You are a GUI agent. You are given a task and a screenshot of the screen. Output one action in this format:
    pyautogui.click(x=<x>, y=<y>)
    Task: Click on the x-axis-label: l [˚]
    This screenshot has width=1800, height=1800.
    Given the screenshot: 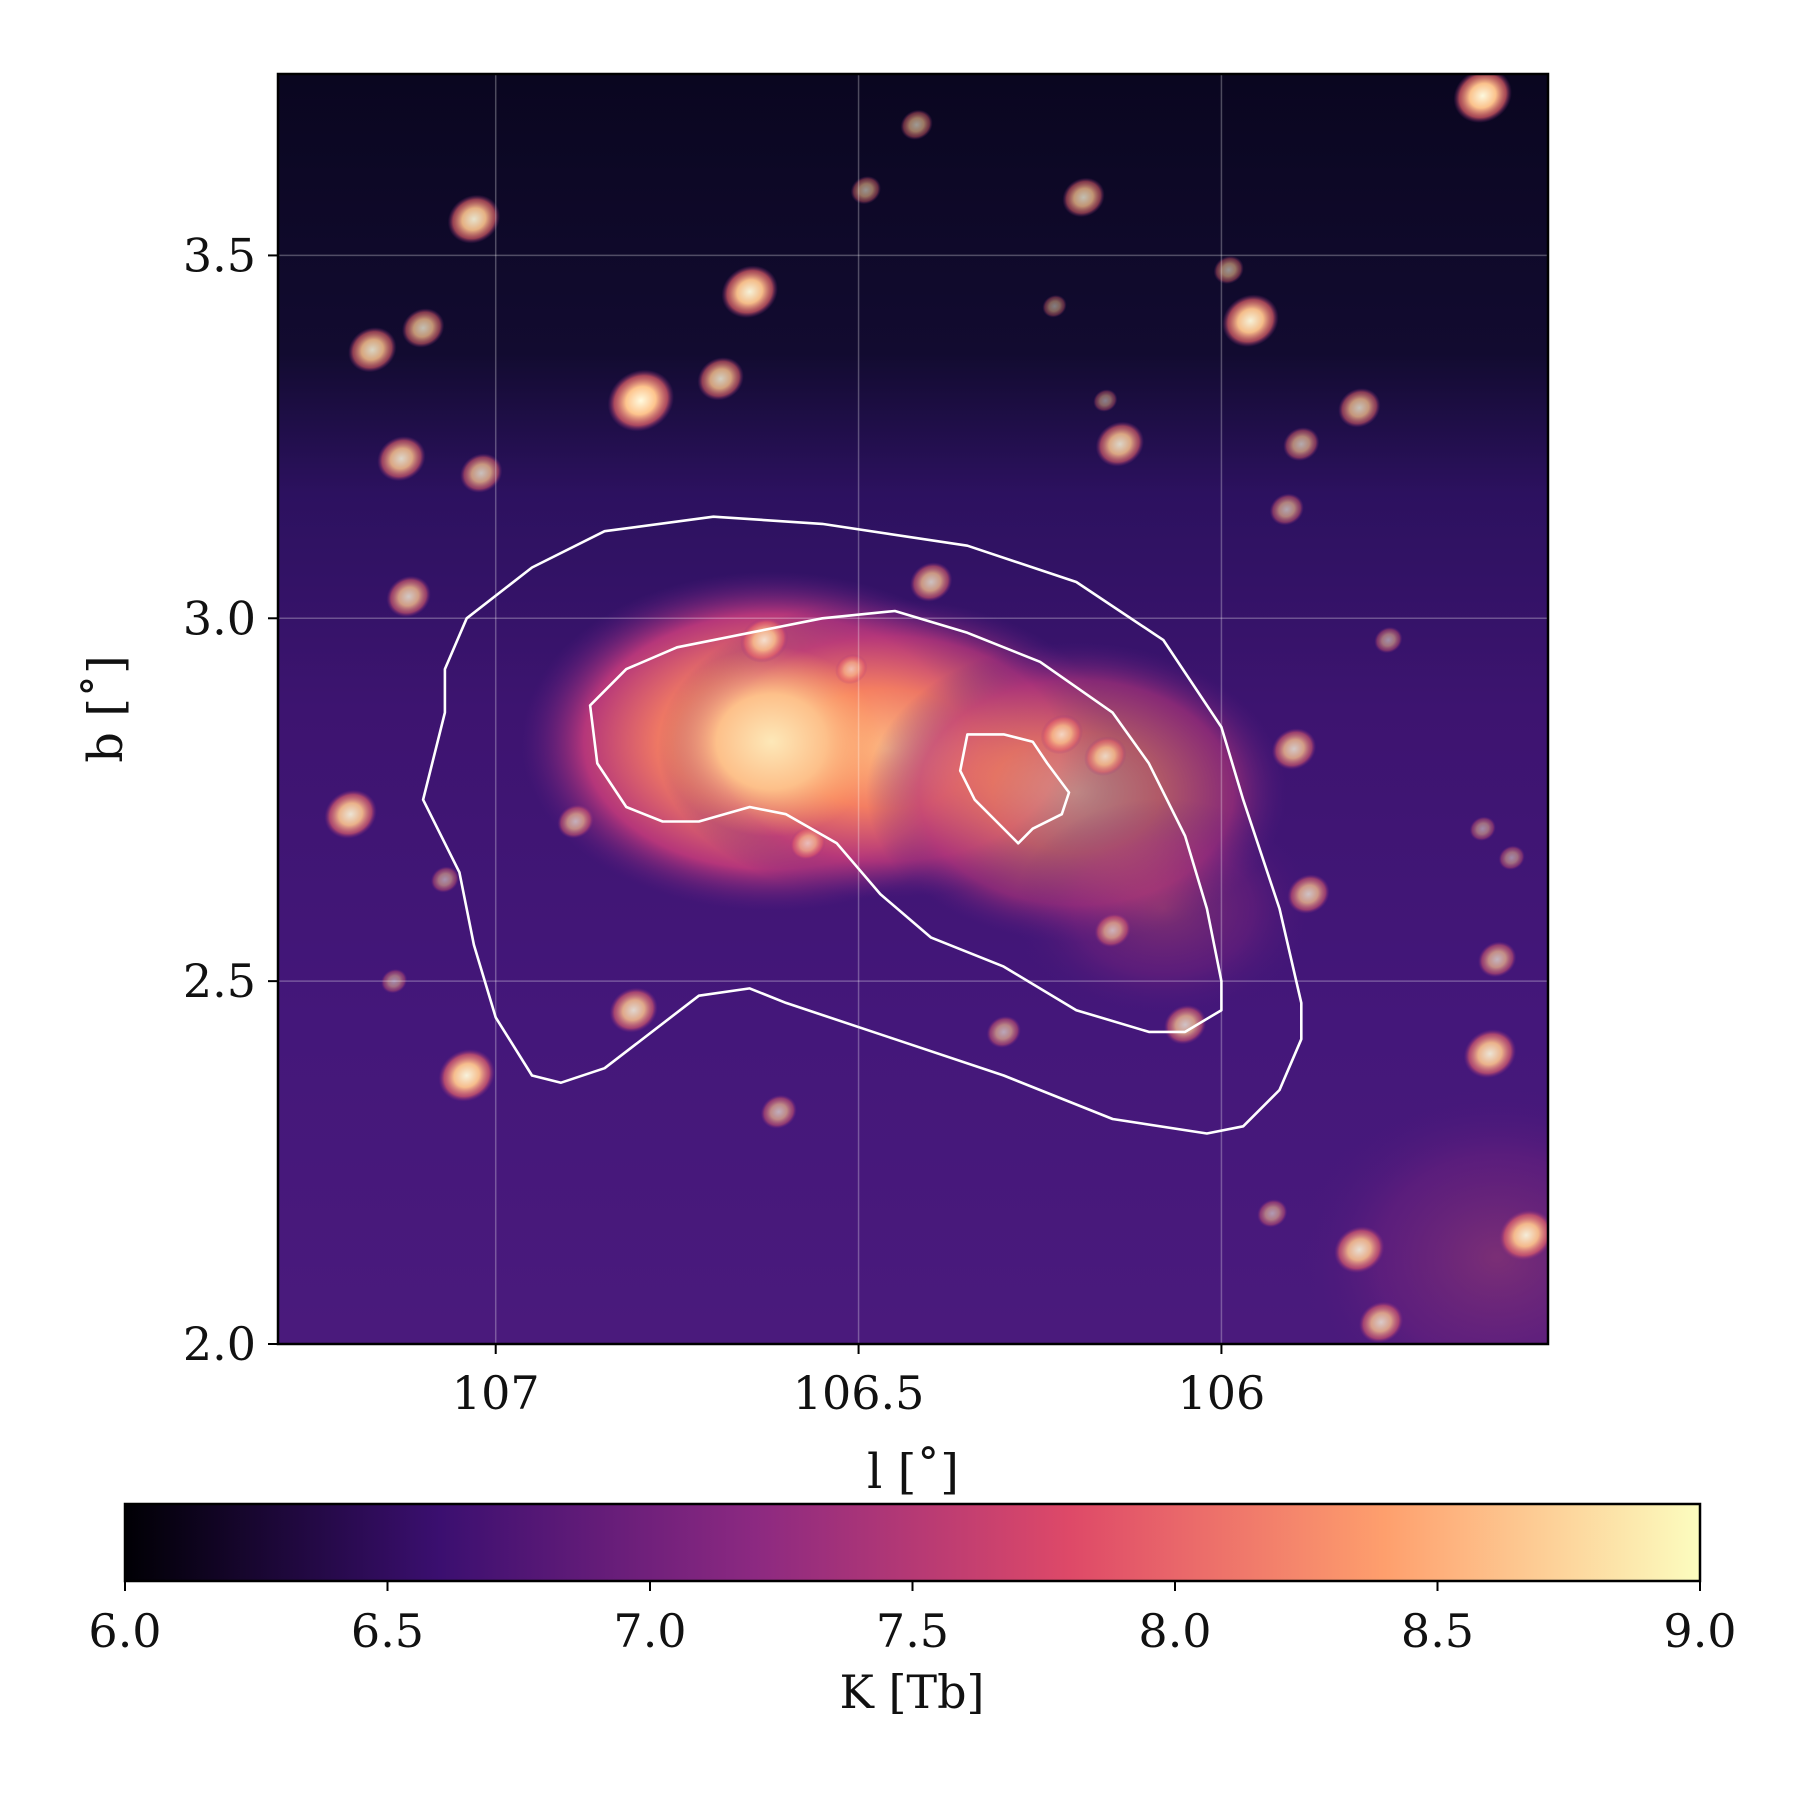 What is the action you would take?
    pyautogui.click(x=913, y=1472)
    